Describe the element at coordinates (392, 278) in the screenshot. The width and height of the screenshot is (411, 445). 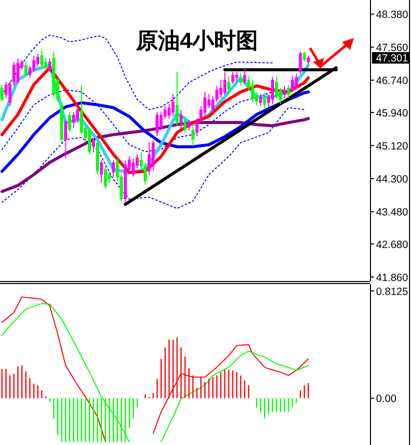
I see `y-tick-label: 41.860` at that location.